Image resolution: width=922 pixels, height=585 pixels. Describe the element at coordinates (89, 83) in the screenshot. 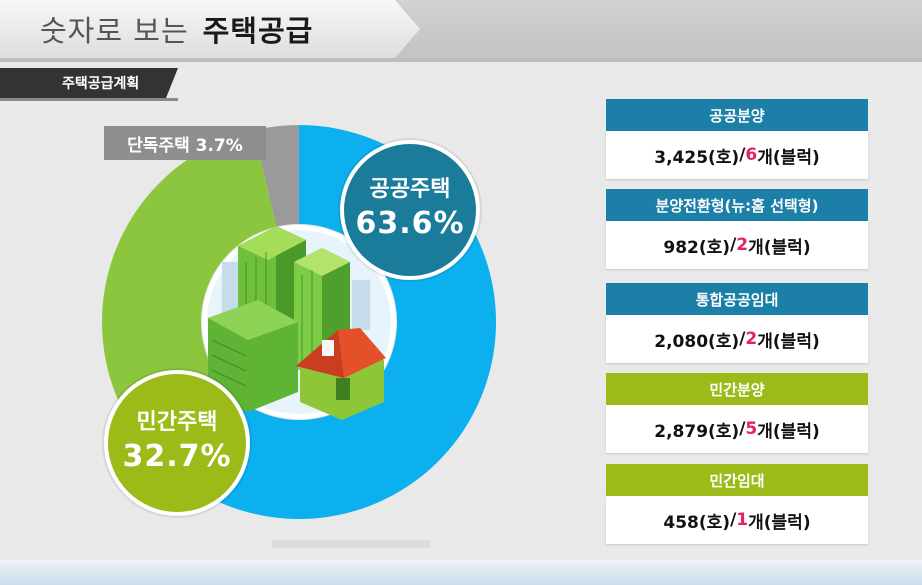

I see `section-tab: 주택공급계획` at that location.